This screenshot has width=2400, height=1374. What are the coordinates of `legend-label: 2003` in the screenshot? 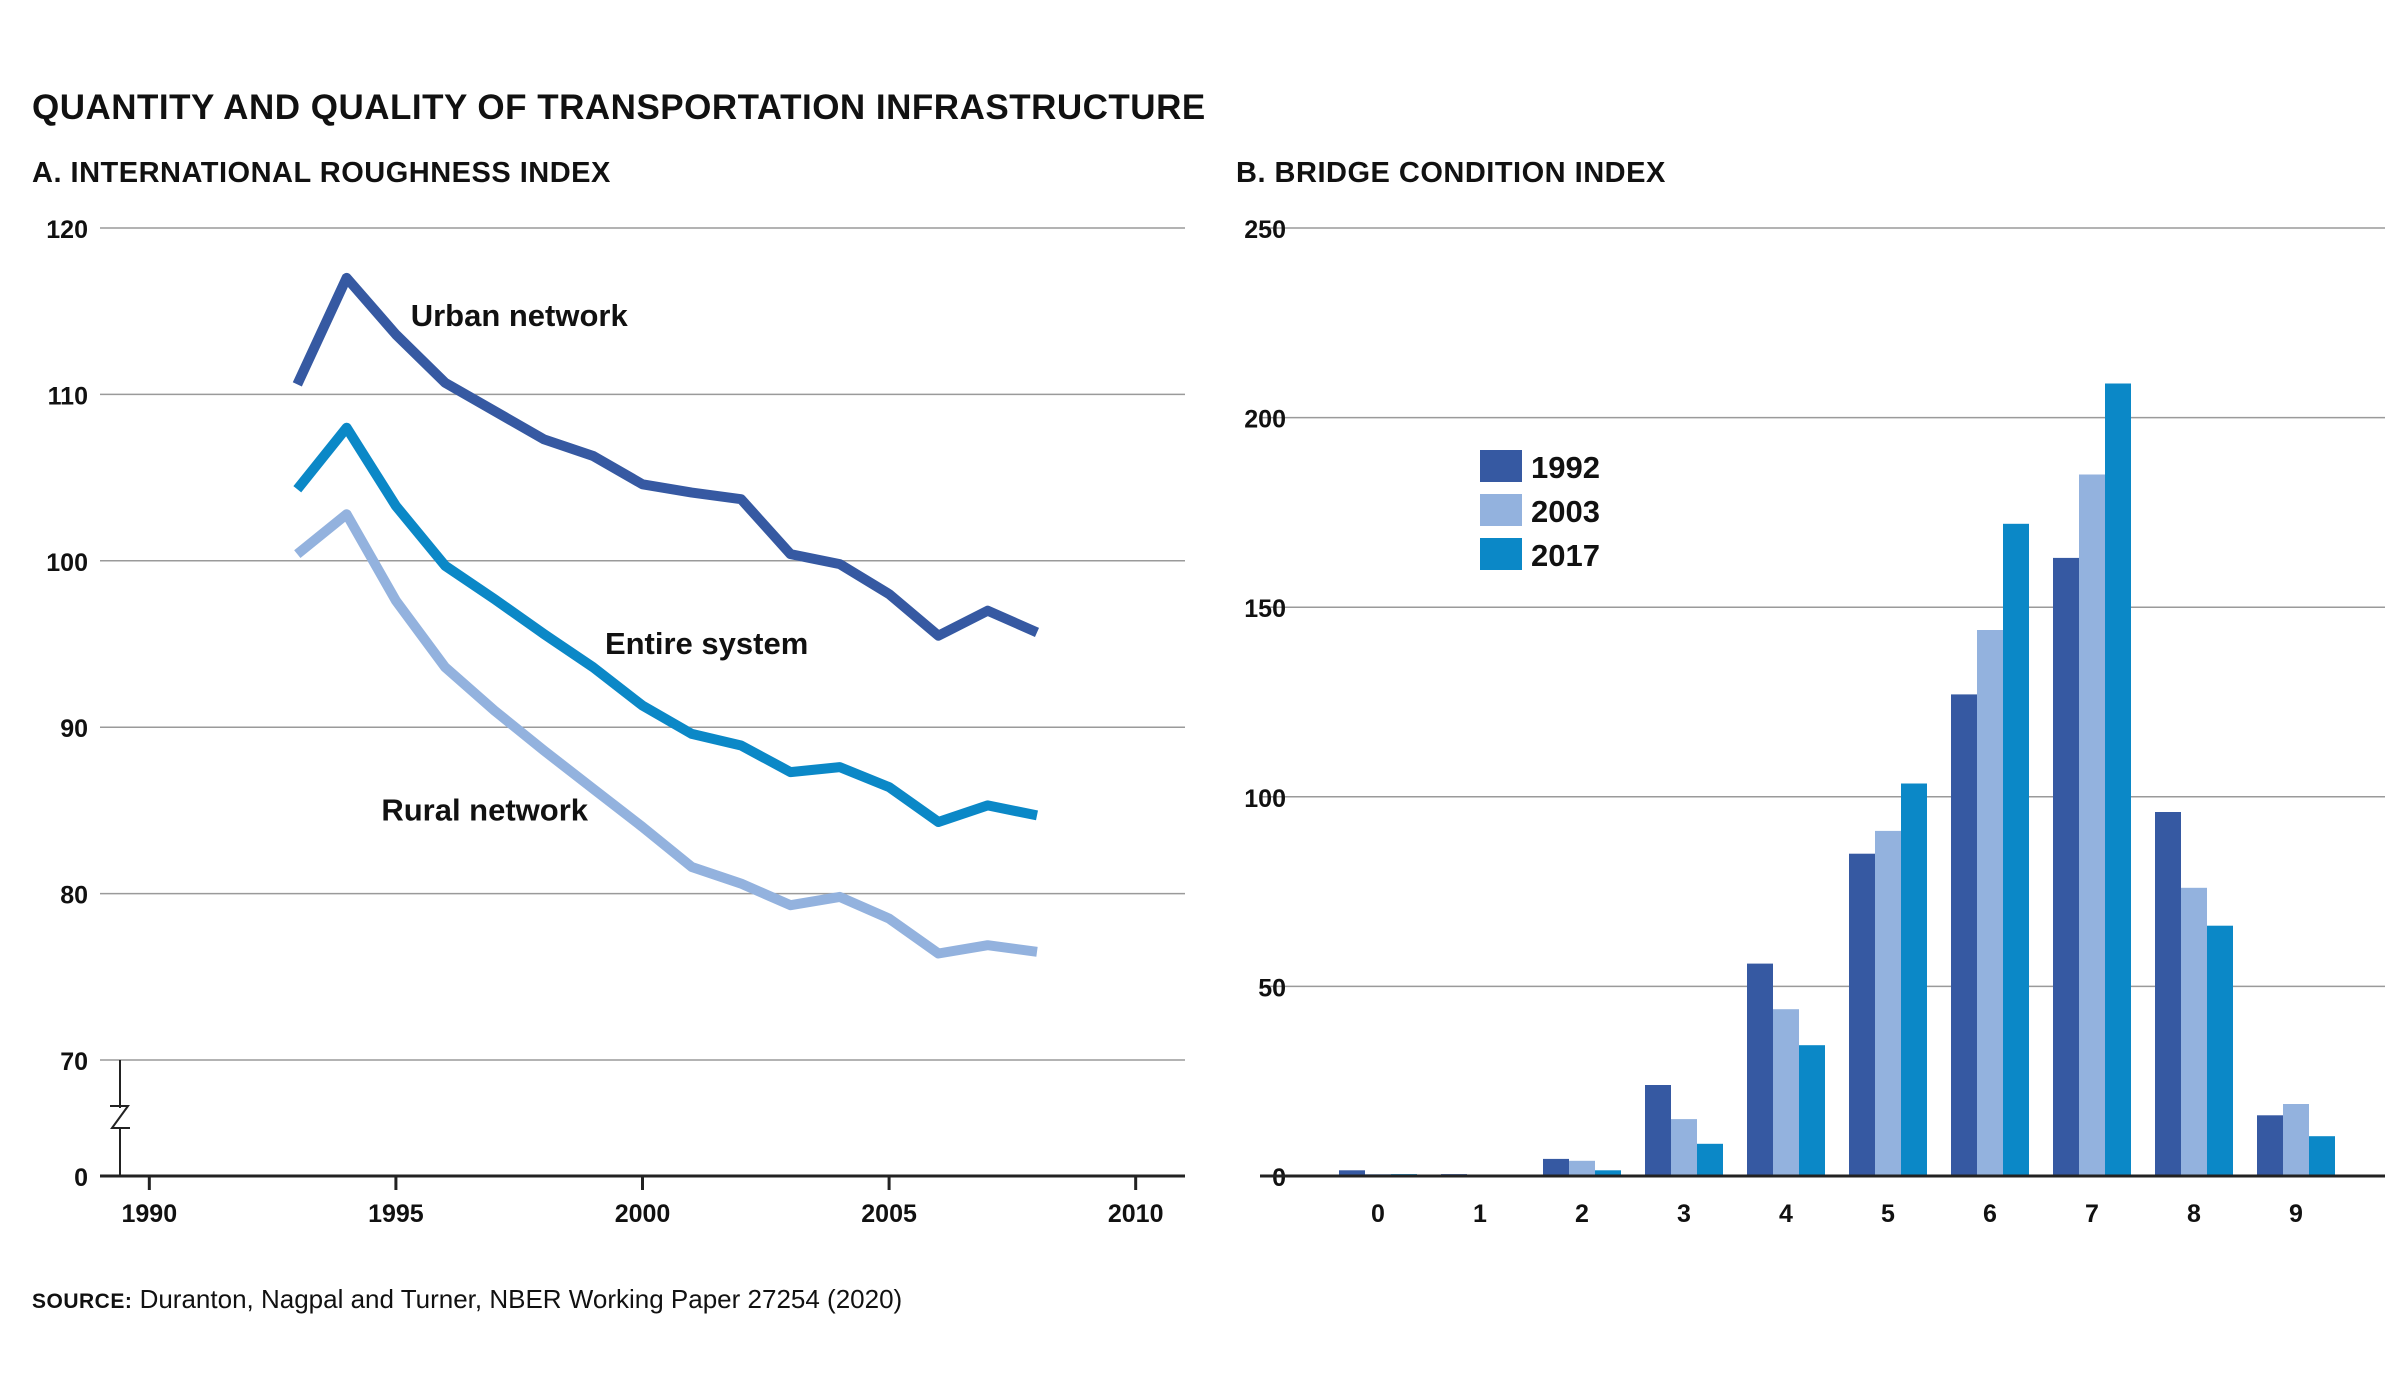 It's located at (1565, 511).